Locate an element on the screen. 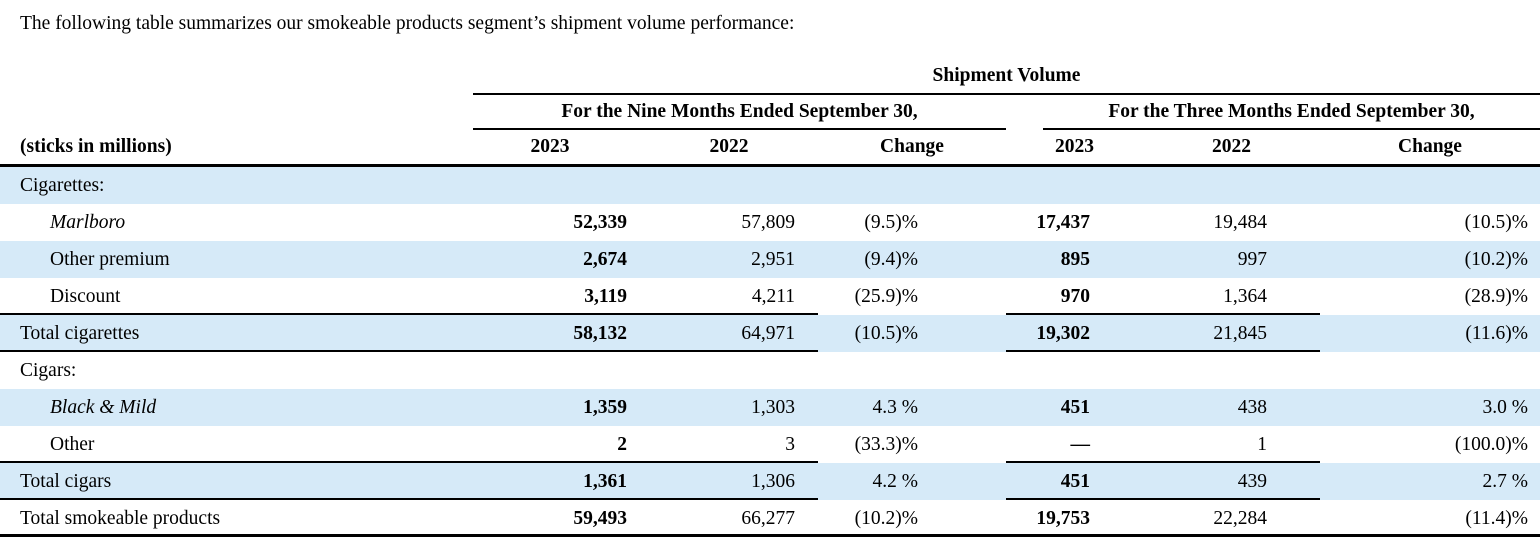 The image size is (1540, 550). col-header-nine-2022: 2022 is located at coordinates (729, 146).